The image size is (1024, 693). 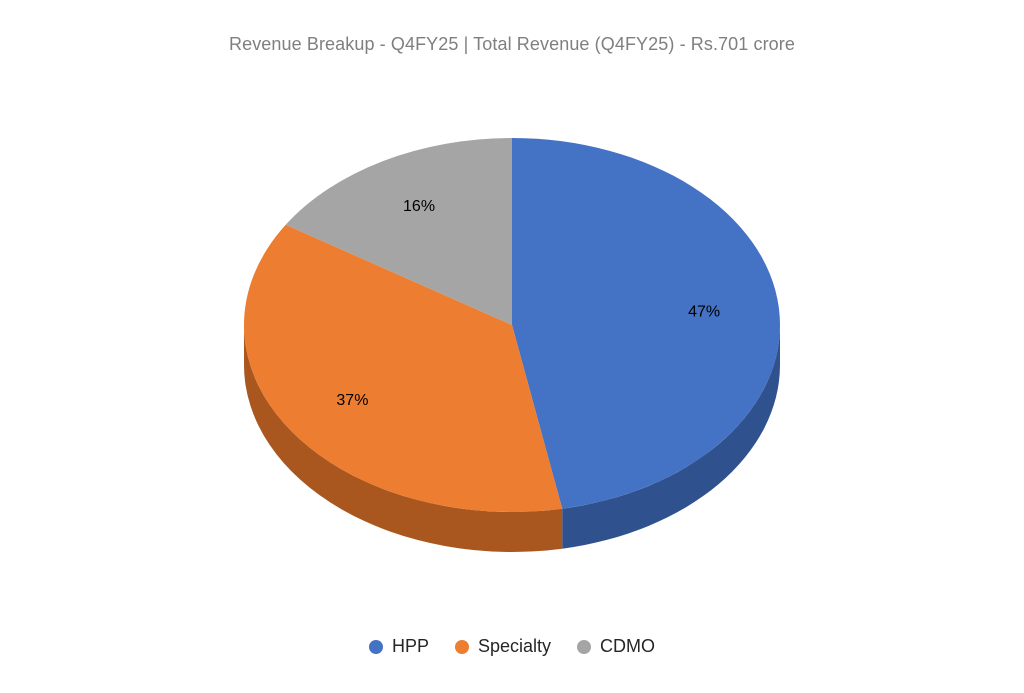 I want to click on pie-slice-cdmo, so click(x=398, y=231).